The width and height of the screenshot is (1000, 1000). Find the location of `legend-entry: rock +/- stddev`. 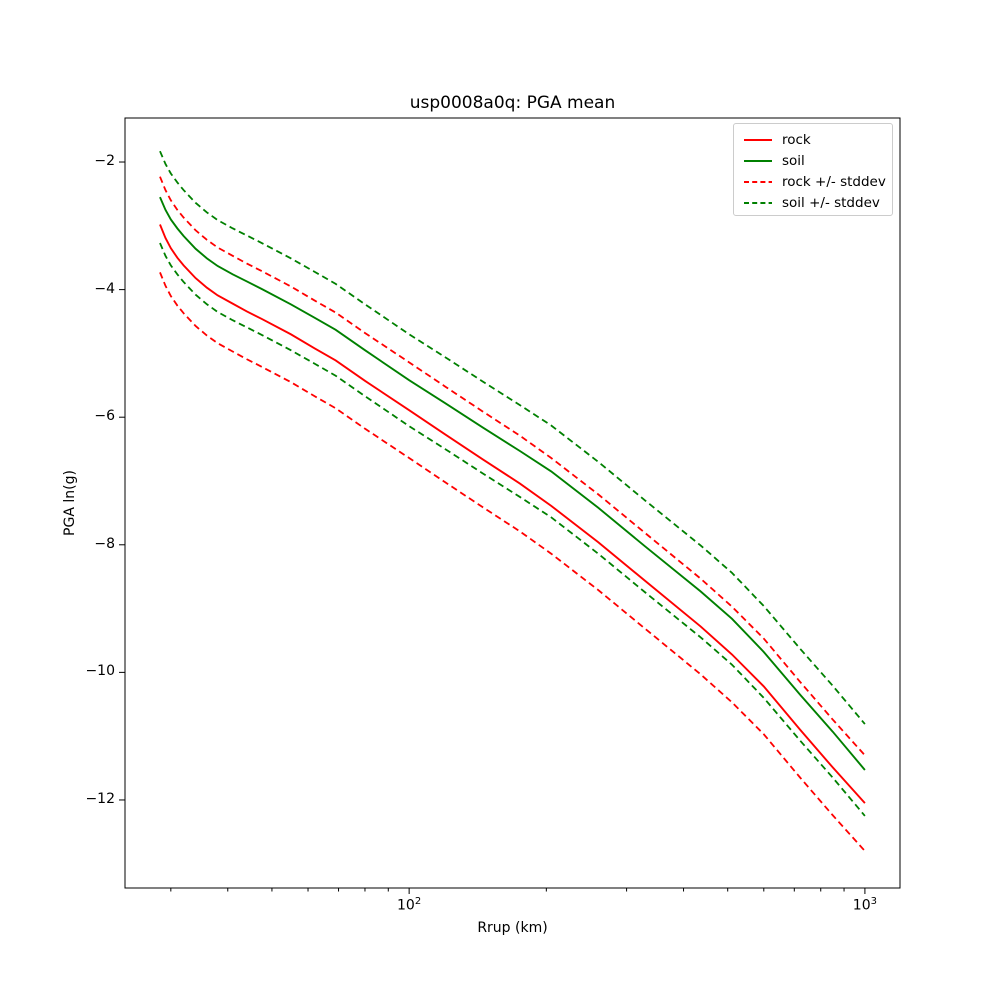

legend-entry: rock +/- stddev is located at coordinates (814, 181).